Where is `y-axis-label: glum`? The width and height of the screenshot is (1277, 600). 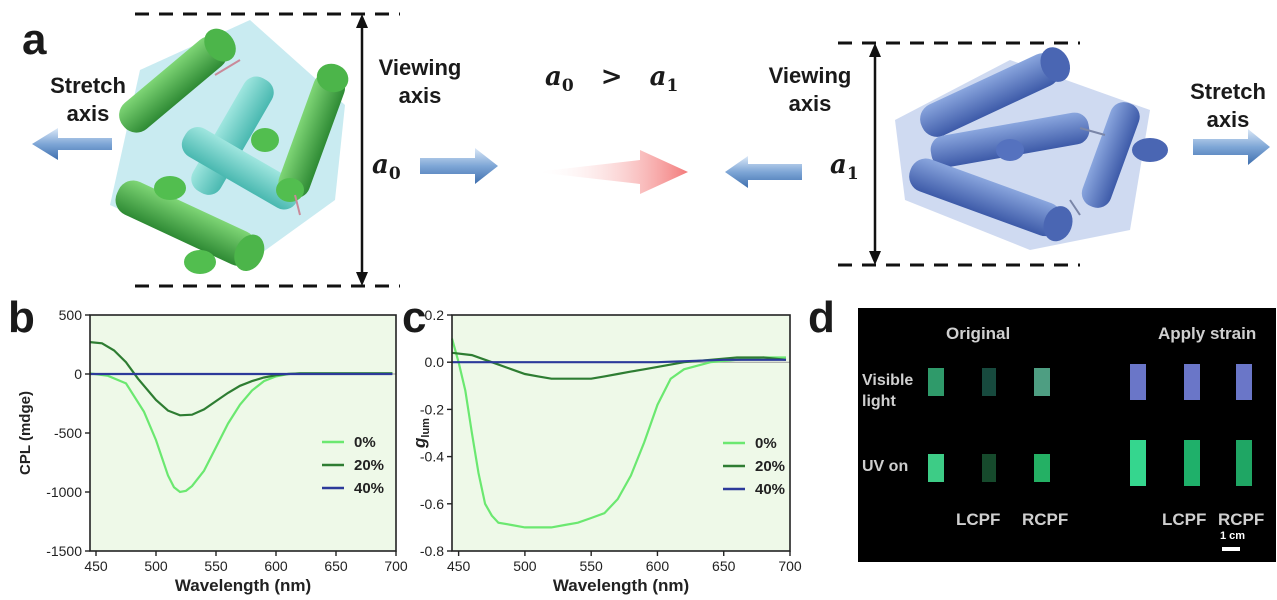
y-axis-label: glum is located at coordinates (421, 433).